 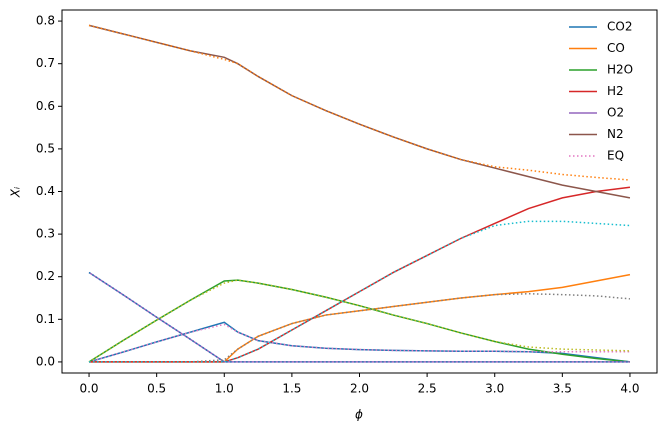 I want to click on x-tick-label: 1.0, so click(x=224, y=389).